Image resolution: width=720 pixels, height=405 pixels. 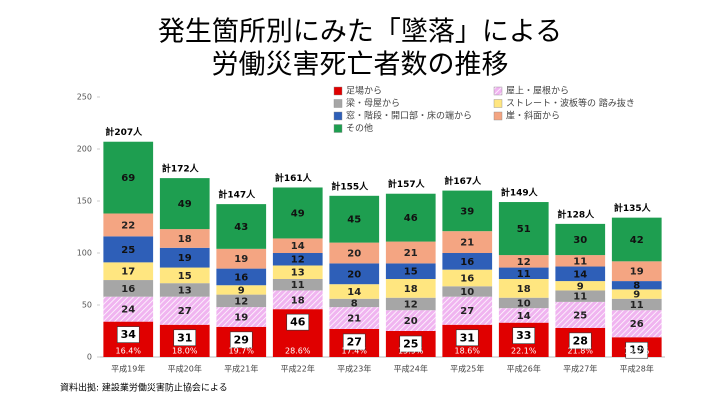 I want to click on value-label: 43, so click(x=241, y=227).